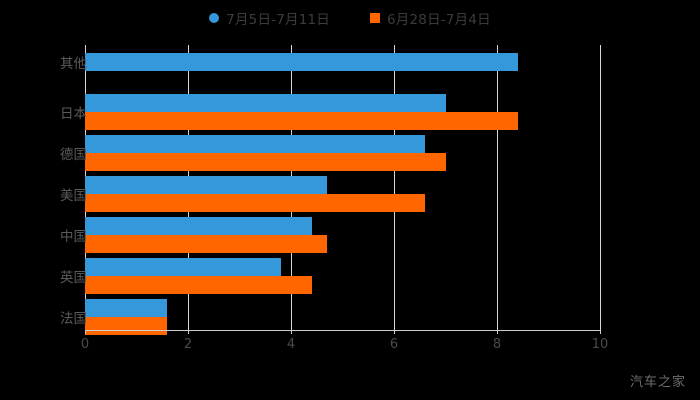 The width and height of the screenshot is (700, 400). What do you see at coordinates (73, 319) in the screenshot?
I see `y-axis-category-label: 法国` at bounding box center [73, 319].